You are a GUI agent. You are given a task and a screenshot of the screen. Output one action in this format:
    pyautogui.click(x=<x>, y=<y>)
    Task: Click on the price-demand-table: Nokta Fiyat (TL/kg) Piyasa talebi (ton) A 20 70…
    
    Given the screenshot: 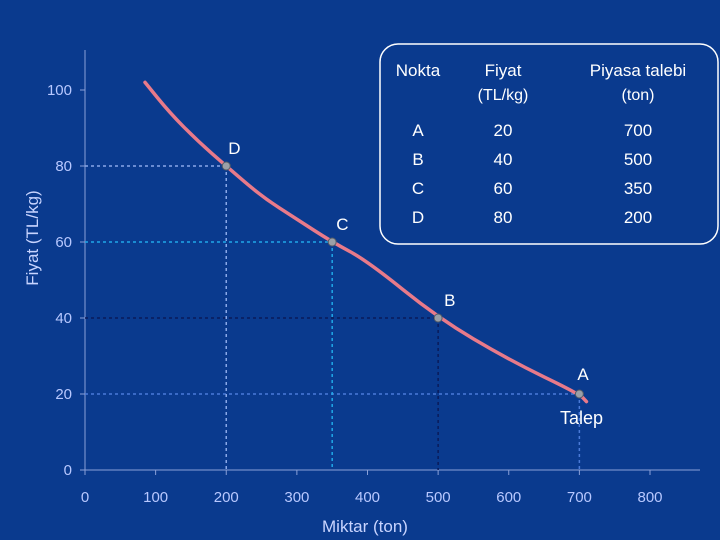 What is the action you would take?
    pyautogui.click(x=541, y=144)
    